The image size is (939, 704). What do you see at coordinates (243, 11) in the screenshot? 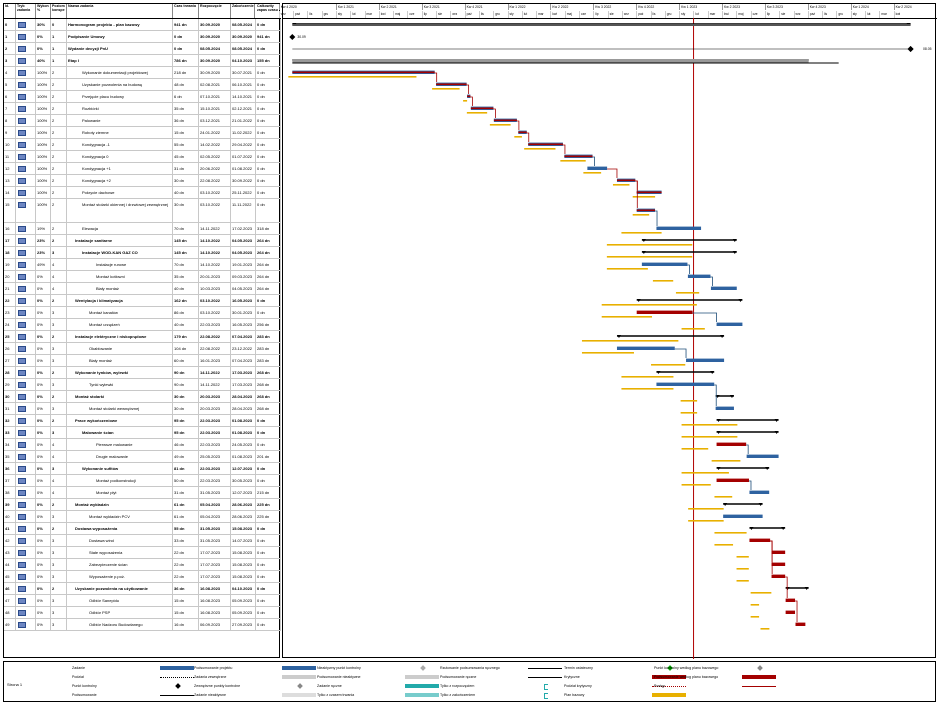
I see `col-finish: Zakończenie` at bounding box center [243, 11].